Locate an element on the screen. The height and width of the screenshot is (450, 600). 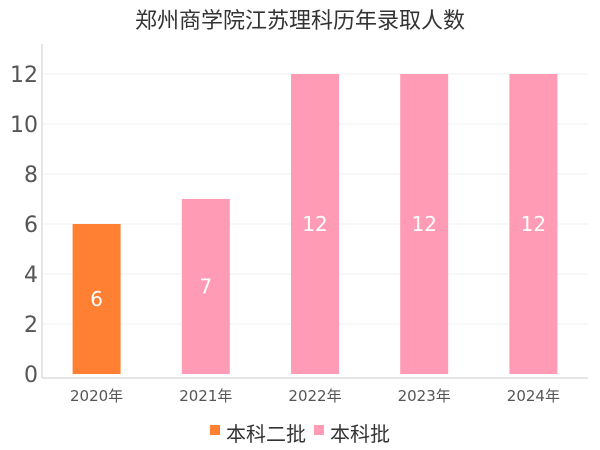
legend: 本科二批 本科批 is located at coordinates (300, 434).